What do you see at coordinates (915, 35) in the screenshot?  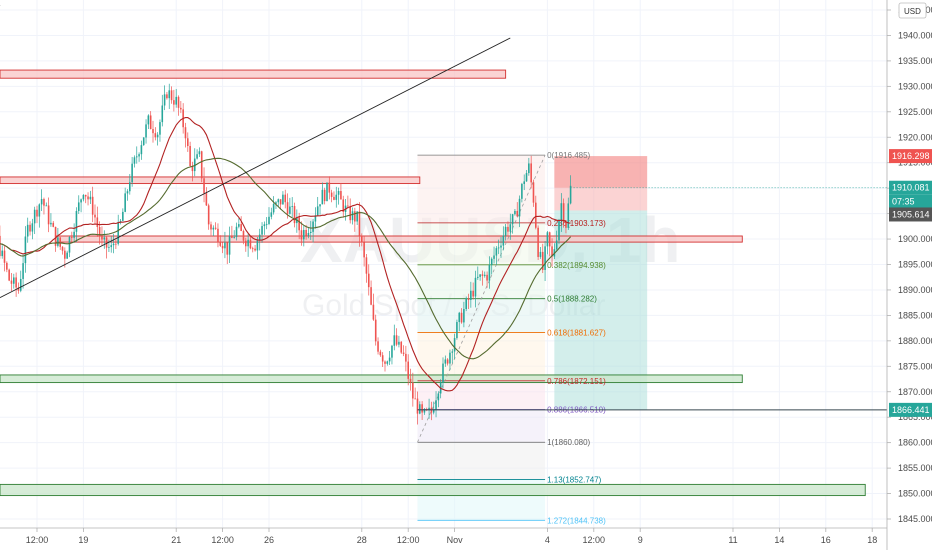 I see `price-tick-label: 1940.000` at bounding box center [915, 35].